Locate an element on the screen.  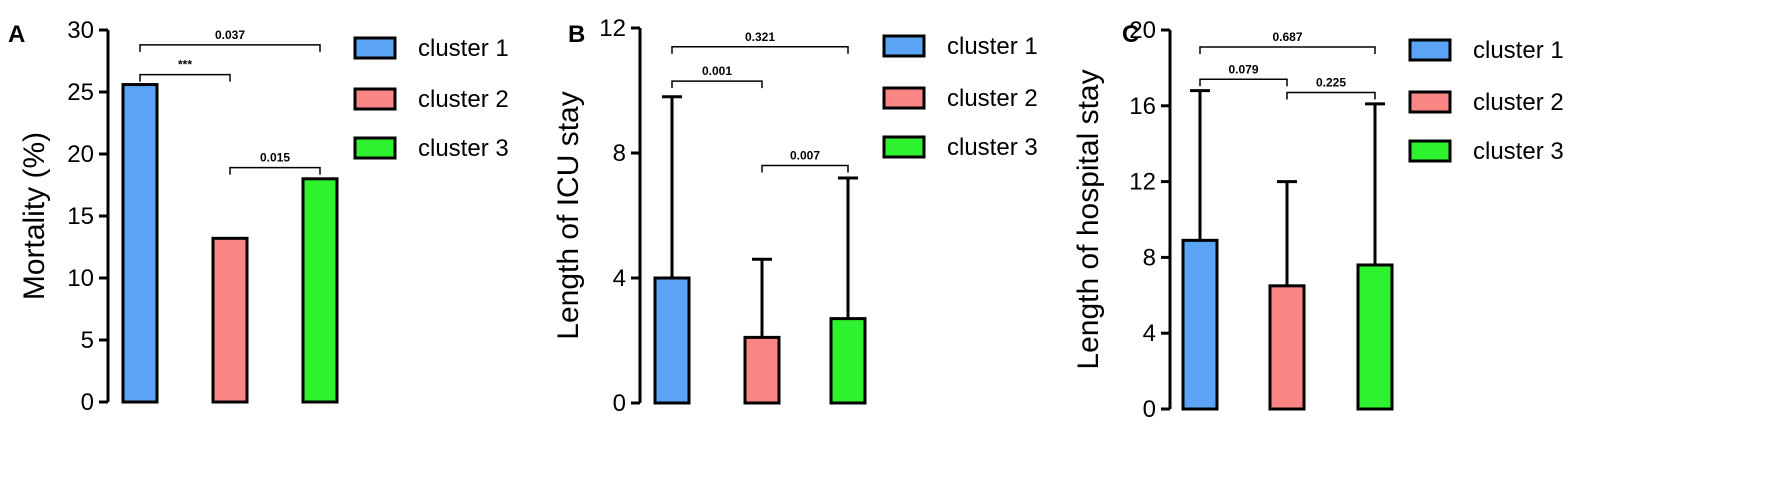
significance-label: 0.037 is located at coordinates (230, 35).